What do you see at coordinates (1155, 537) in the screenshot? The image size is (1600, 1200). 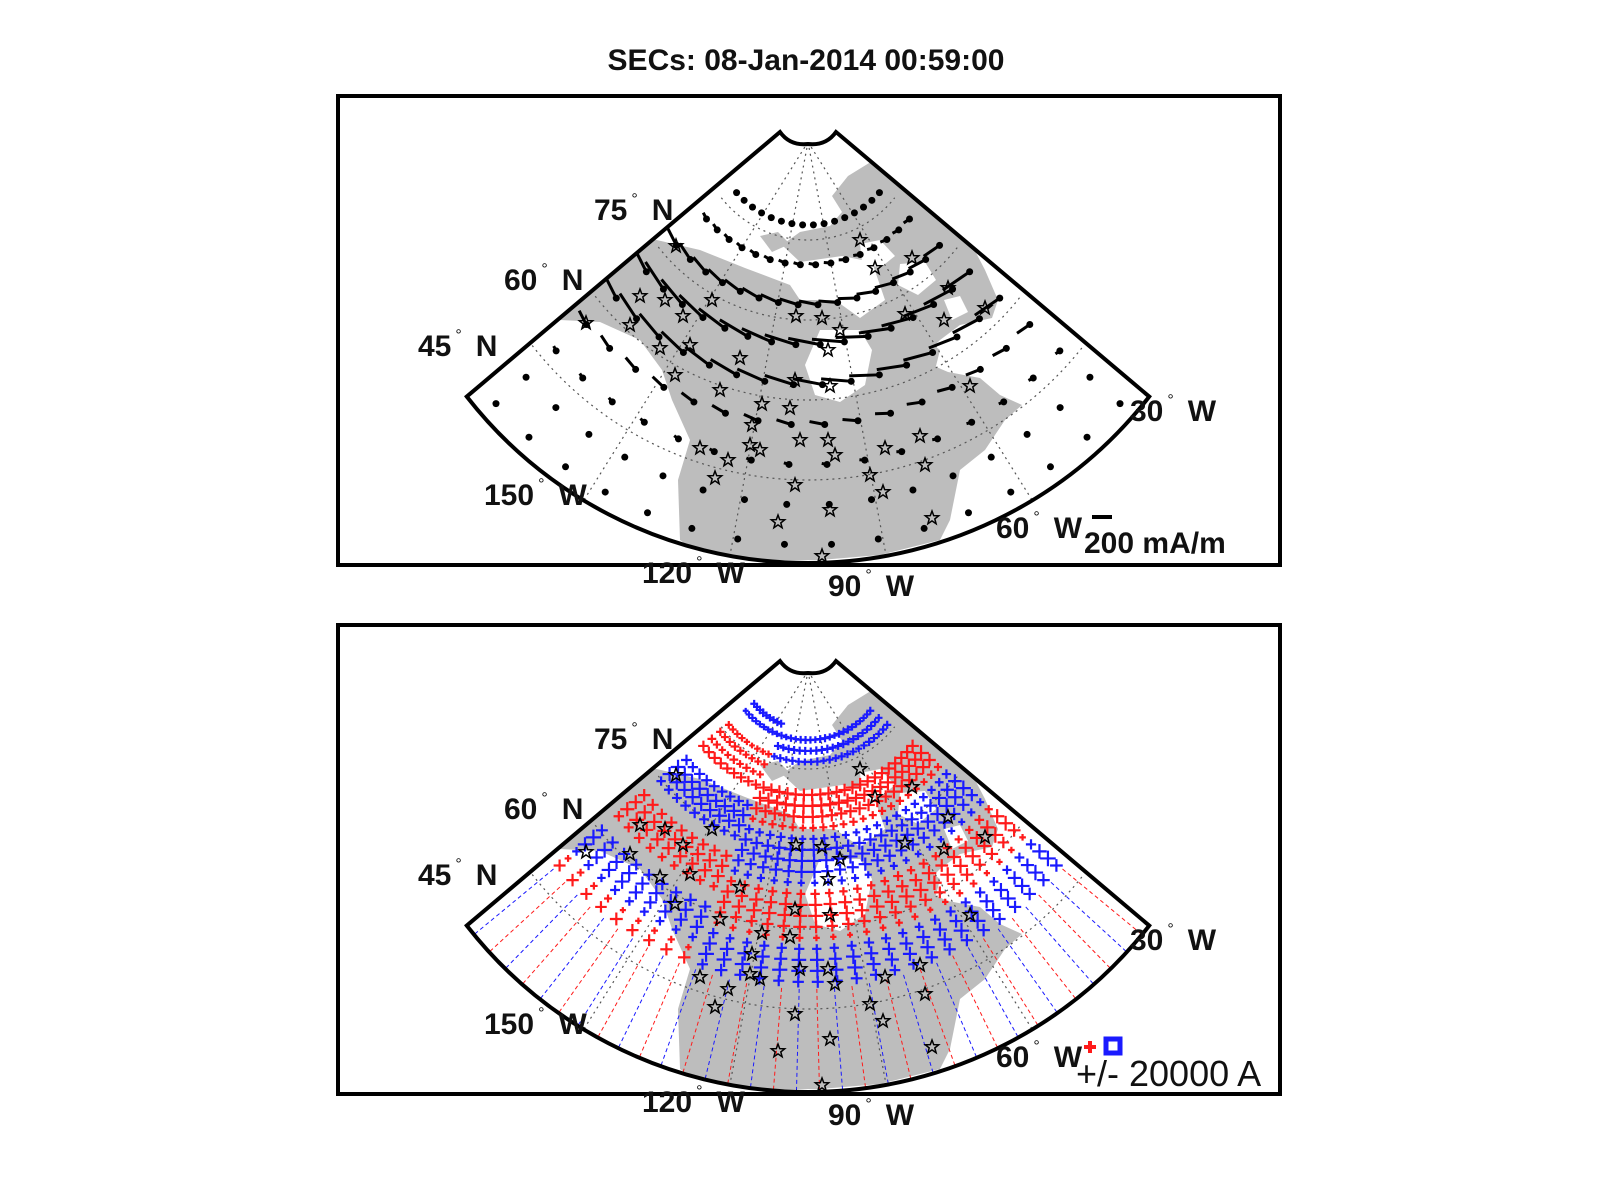 I see `legend-top: 200 mA/m` at bounding box center [1155, 537].